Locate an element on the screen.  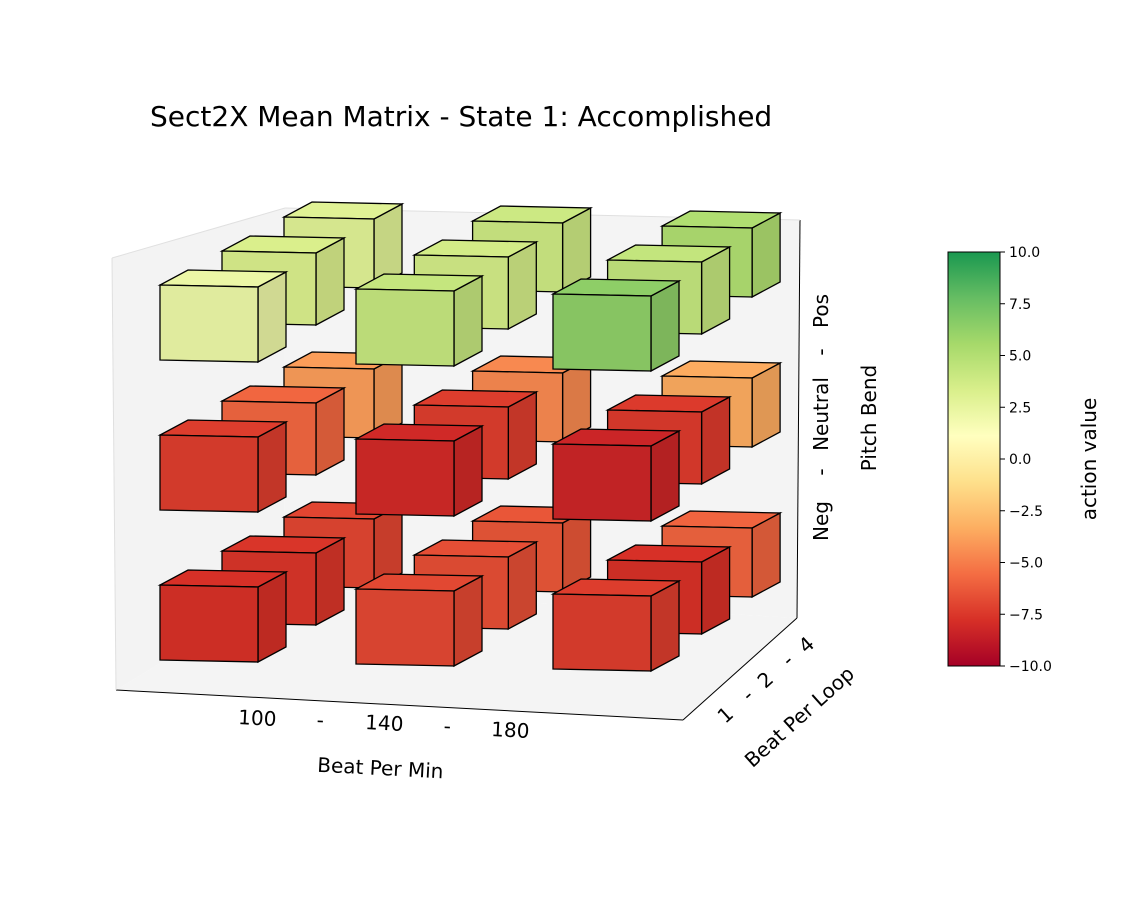
y-tick-3: - is located at coordinates (787, 659).